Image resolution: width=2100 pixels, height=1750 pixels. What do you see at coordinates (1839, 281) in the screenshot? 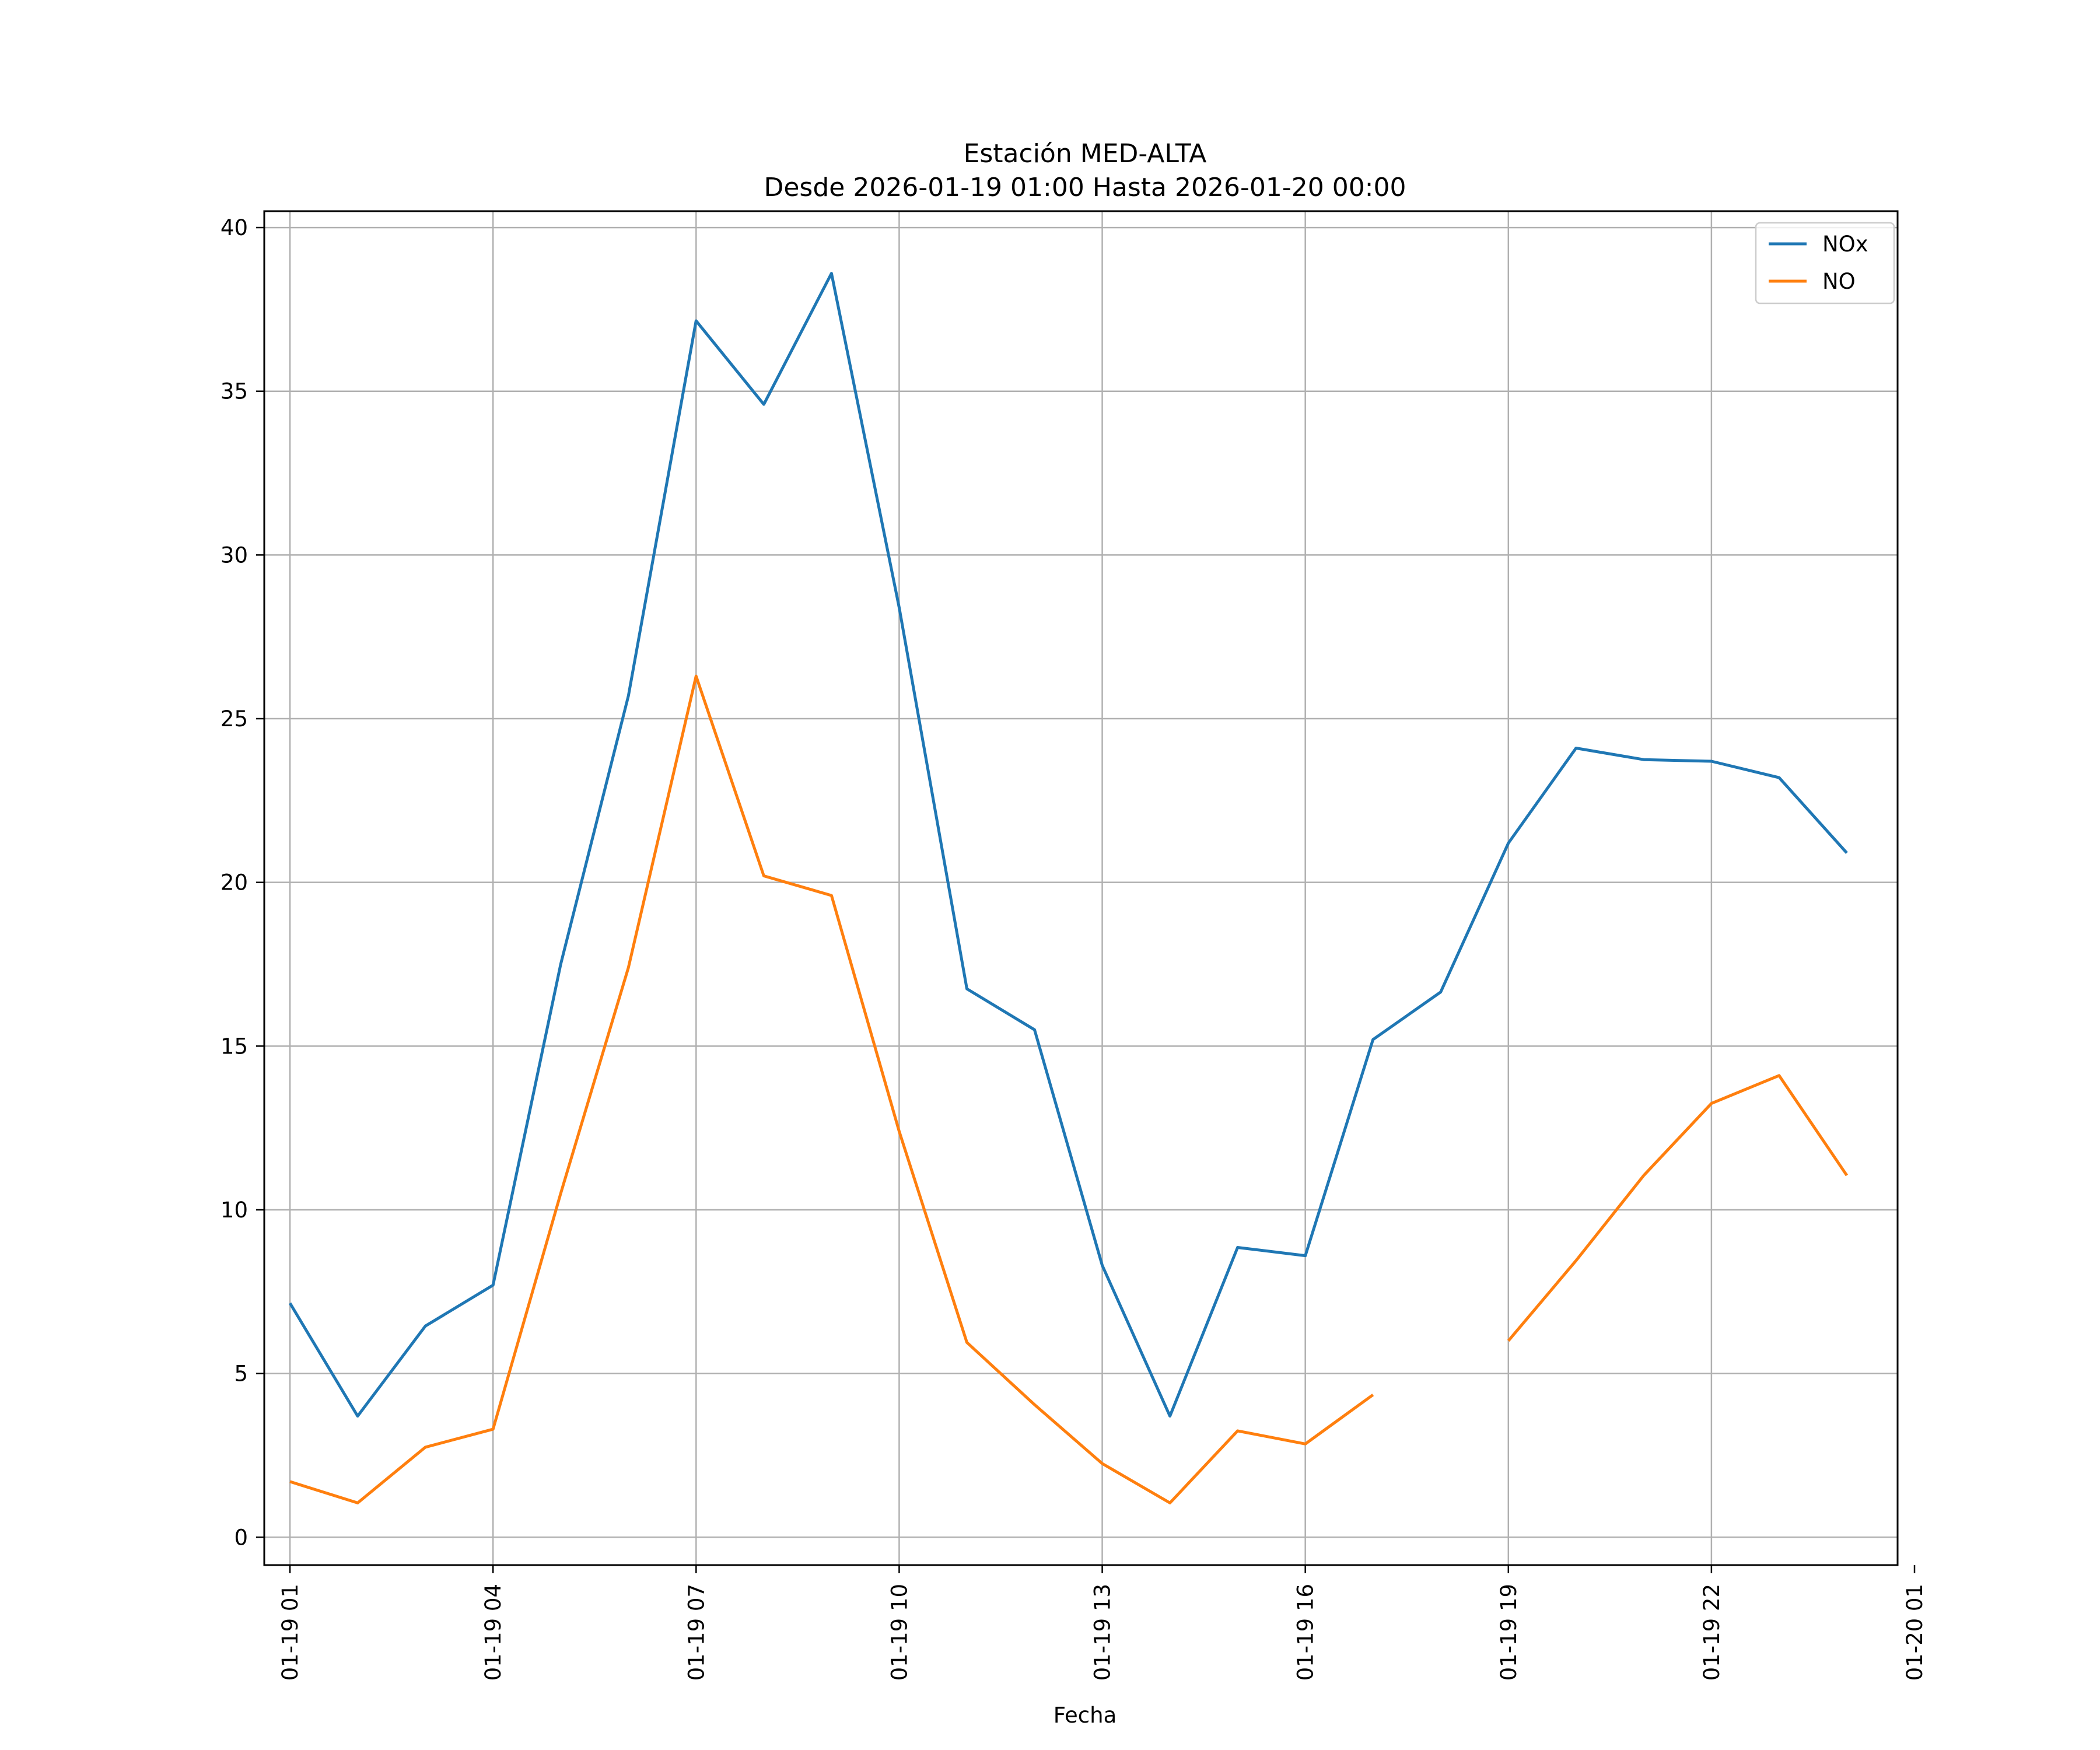
I see `legend-label-no: NO` at bounding box center [1839, 281].